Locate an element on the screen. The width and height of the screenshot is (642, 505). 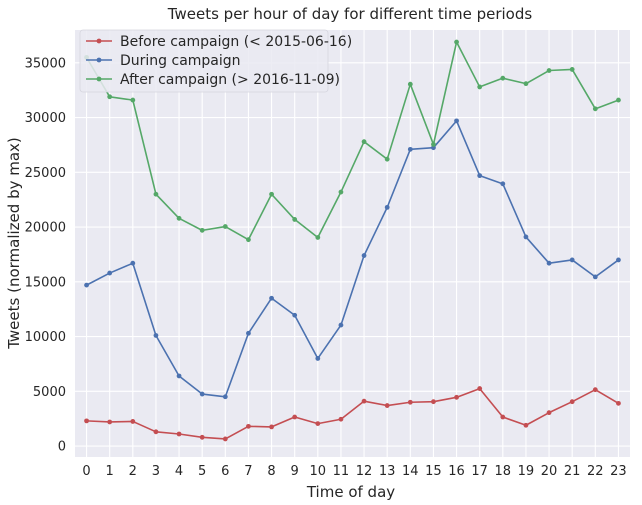
x-tick-label: 8 is located at coordinates (271, 471).